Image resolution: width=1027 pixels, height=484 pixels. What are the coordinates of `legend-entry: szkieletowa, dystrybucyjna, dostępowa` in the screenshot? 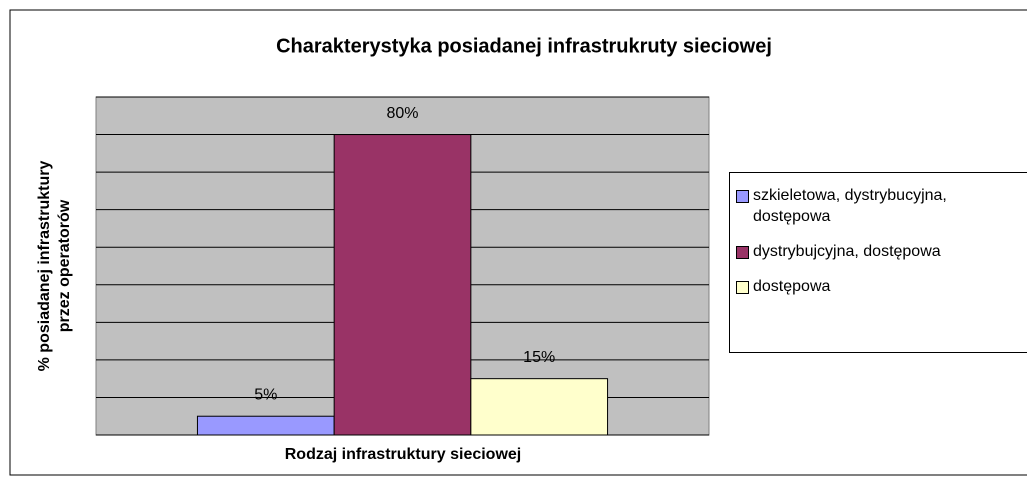 It's located at (881, 206).